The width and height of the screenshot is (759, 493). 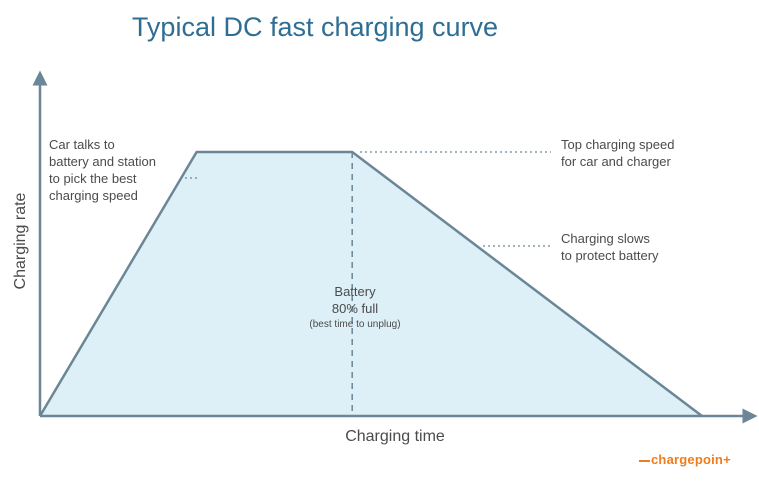 I want to click on left-annotation-line: charging speed, so click(x=93, y=195).